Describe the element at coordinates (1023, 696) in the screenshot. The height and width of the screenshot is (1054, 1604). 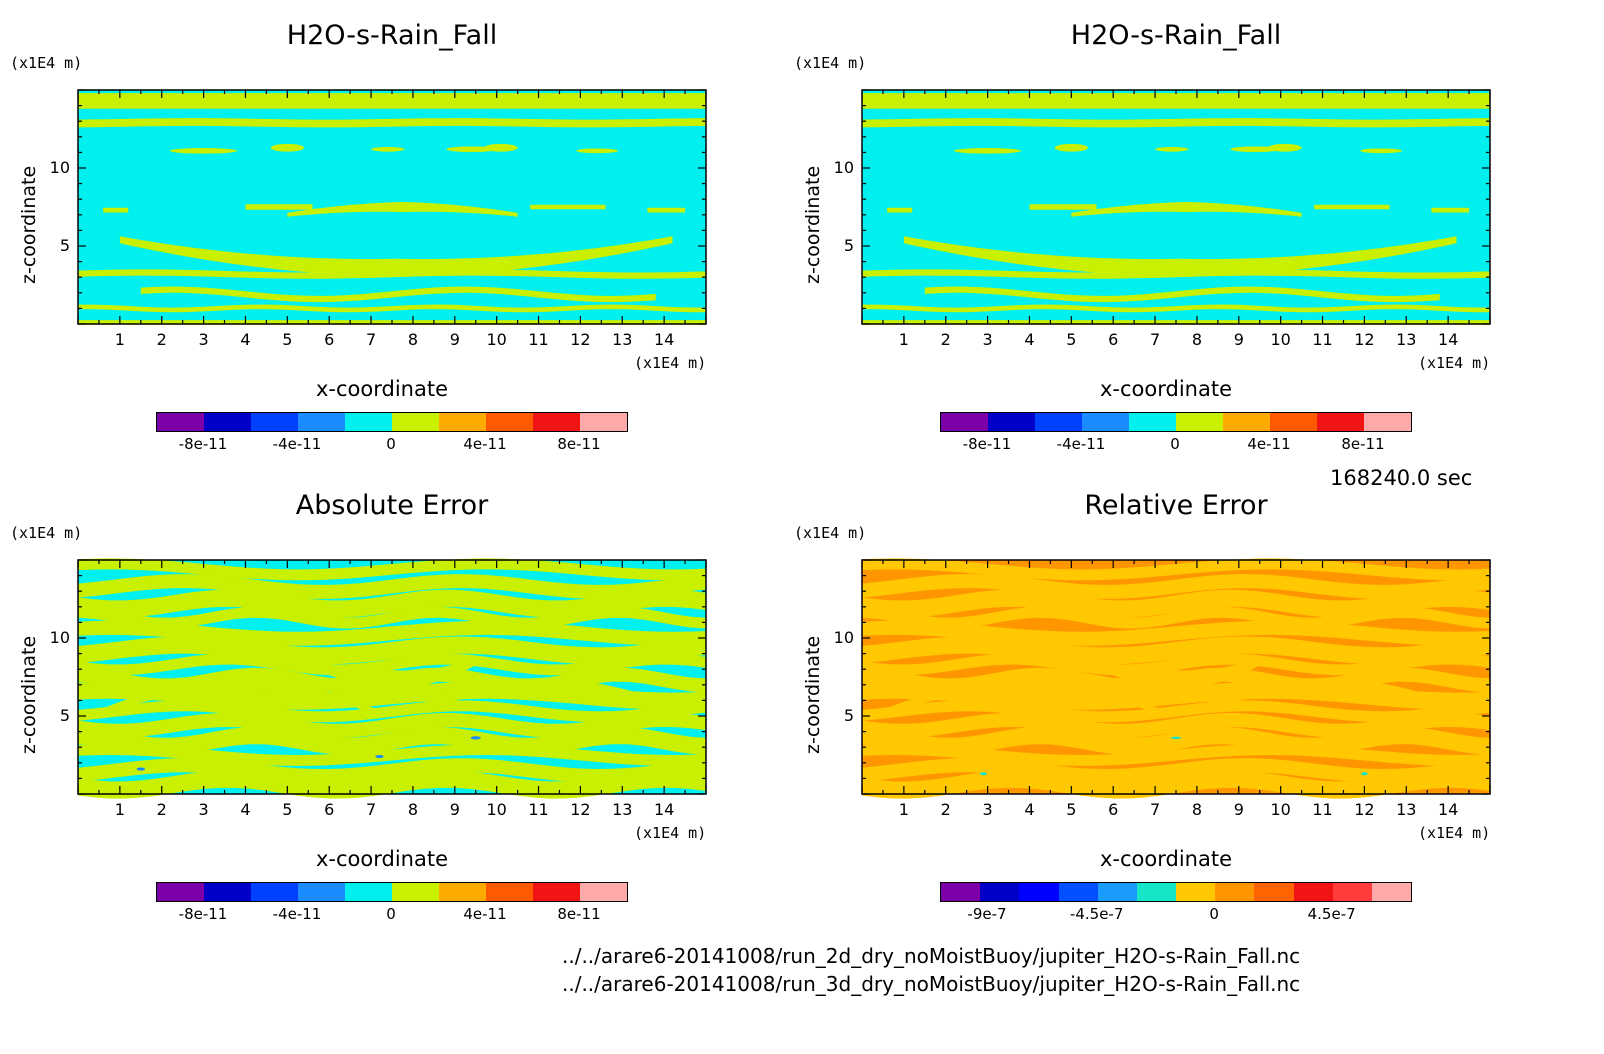
I see `field-band-v1` at that location.